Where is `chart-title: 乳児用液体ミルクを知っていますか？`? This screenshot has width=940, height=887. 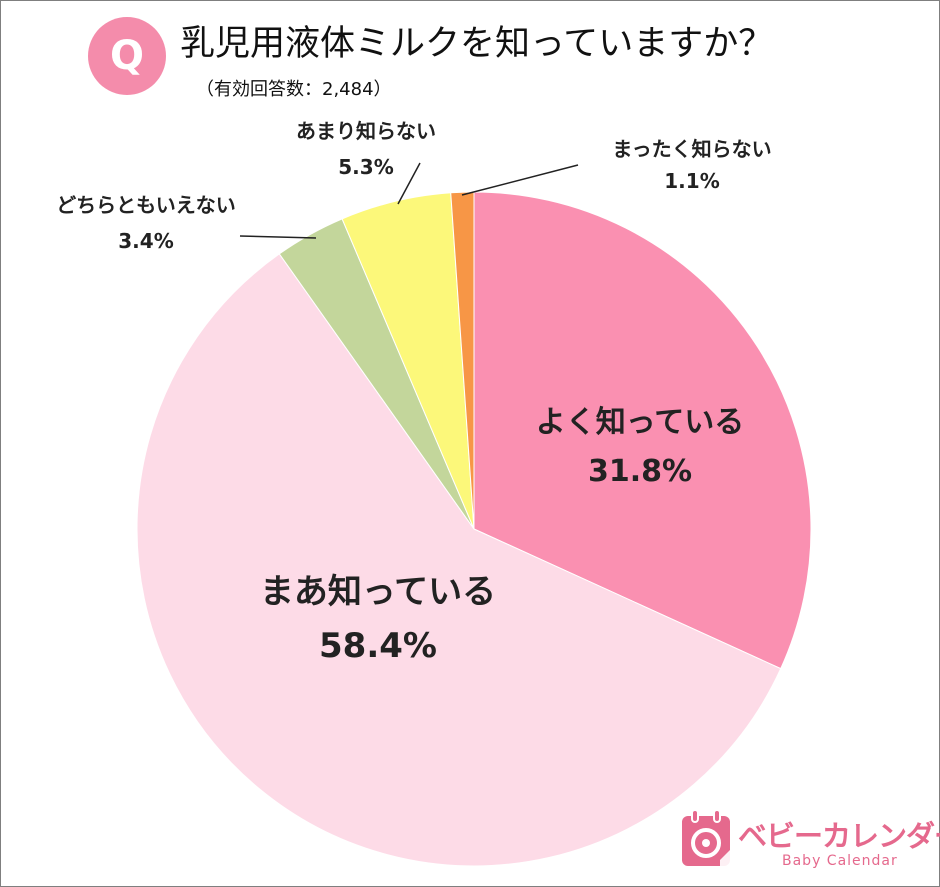
chart-title: 乳児用液体ミルクを知っていますか？ is located at coordinates (477, 44).